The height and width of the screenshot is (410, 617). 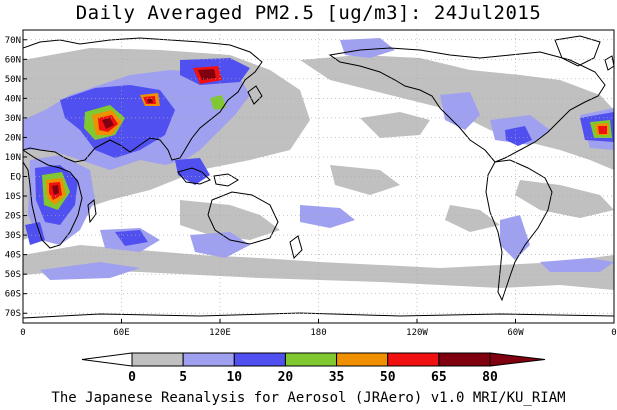 What do you see at coordinates (13, 275) in the screenshot?
I see `lat-label: 50S` at bounding box center [13, 275].